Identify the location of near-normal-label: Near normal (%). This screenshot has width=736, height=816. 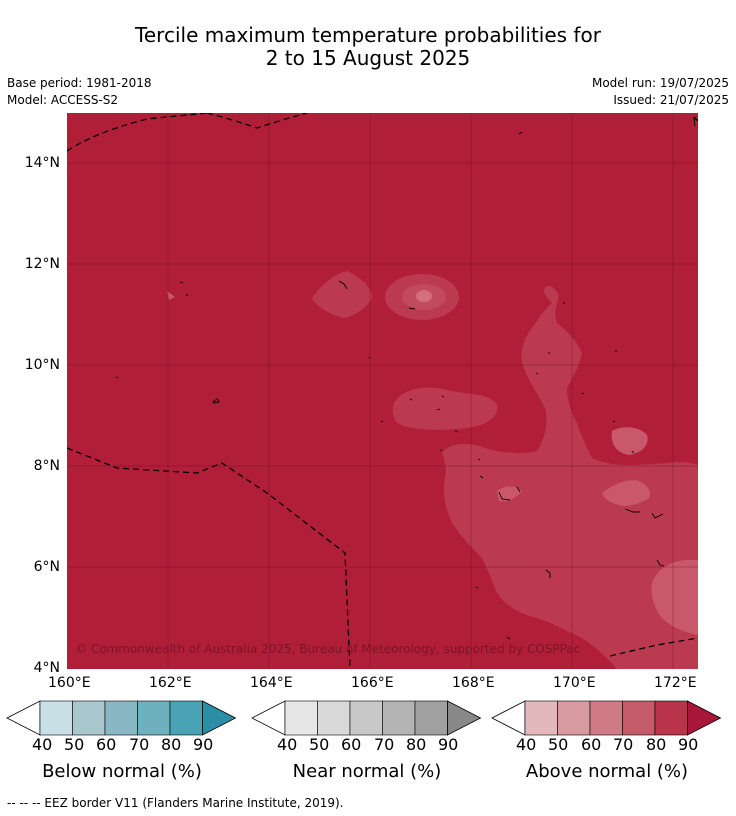
(367, 771).